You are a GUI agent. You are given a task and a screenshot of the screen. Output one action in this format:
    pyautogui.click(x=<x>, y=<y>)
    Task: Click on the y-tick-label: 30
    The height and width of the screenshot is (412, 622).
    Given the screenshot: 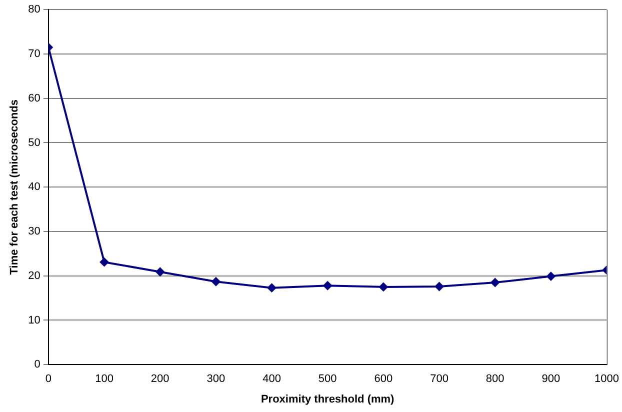 What is the action you would take?
    pyautogui.click(x=34, y=232)
    